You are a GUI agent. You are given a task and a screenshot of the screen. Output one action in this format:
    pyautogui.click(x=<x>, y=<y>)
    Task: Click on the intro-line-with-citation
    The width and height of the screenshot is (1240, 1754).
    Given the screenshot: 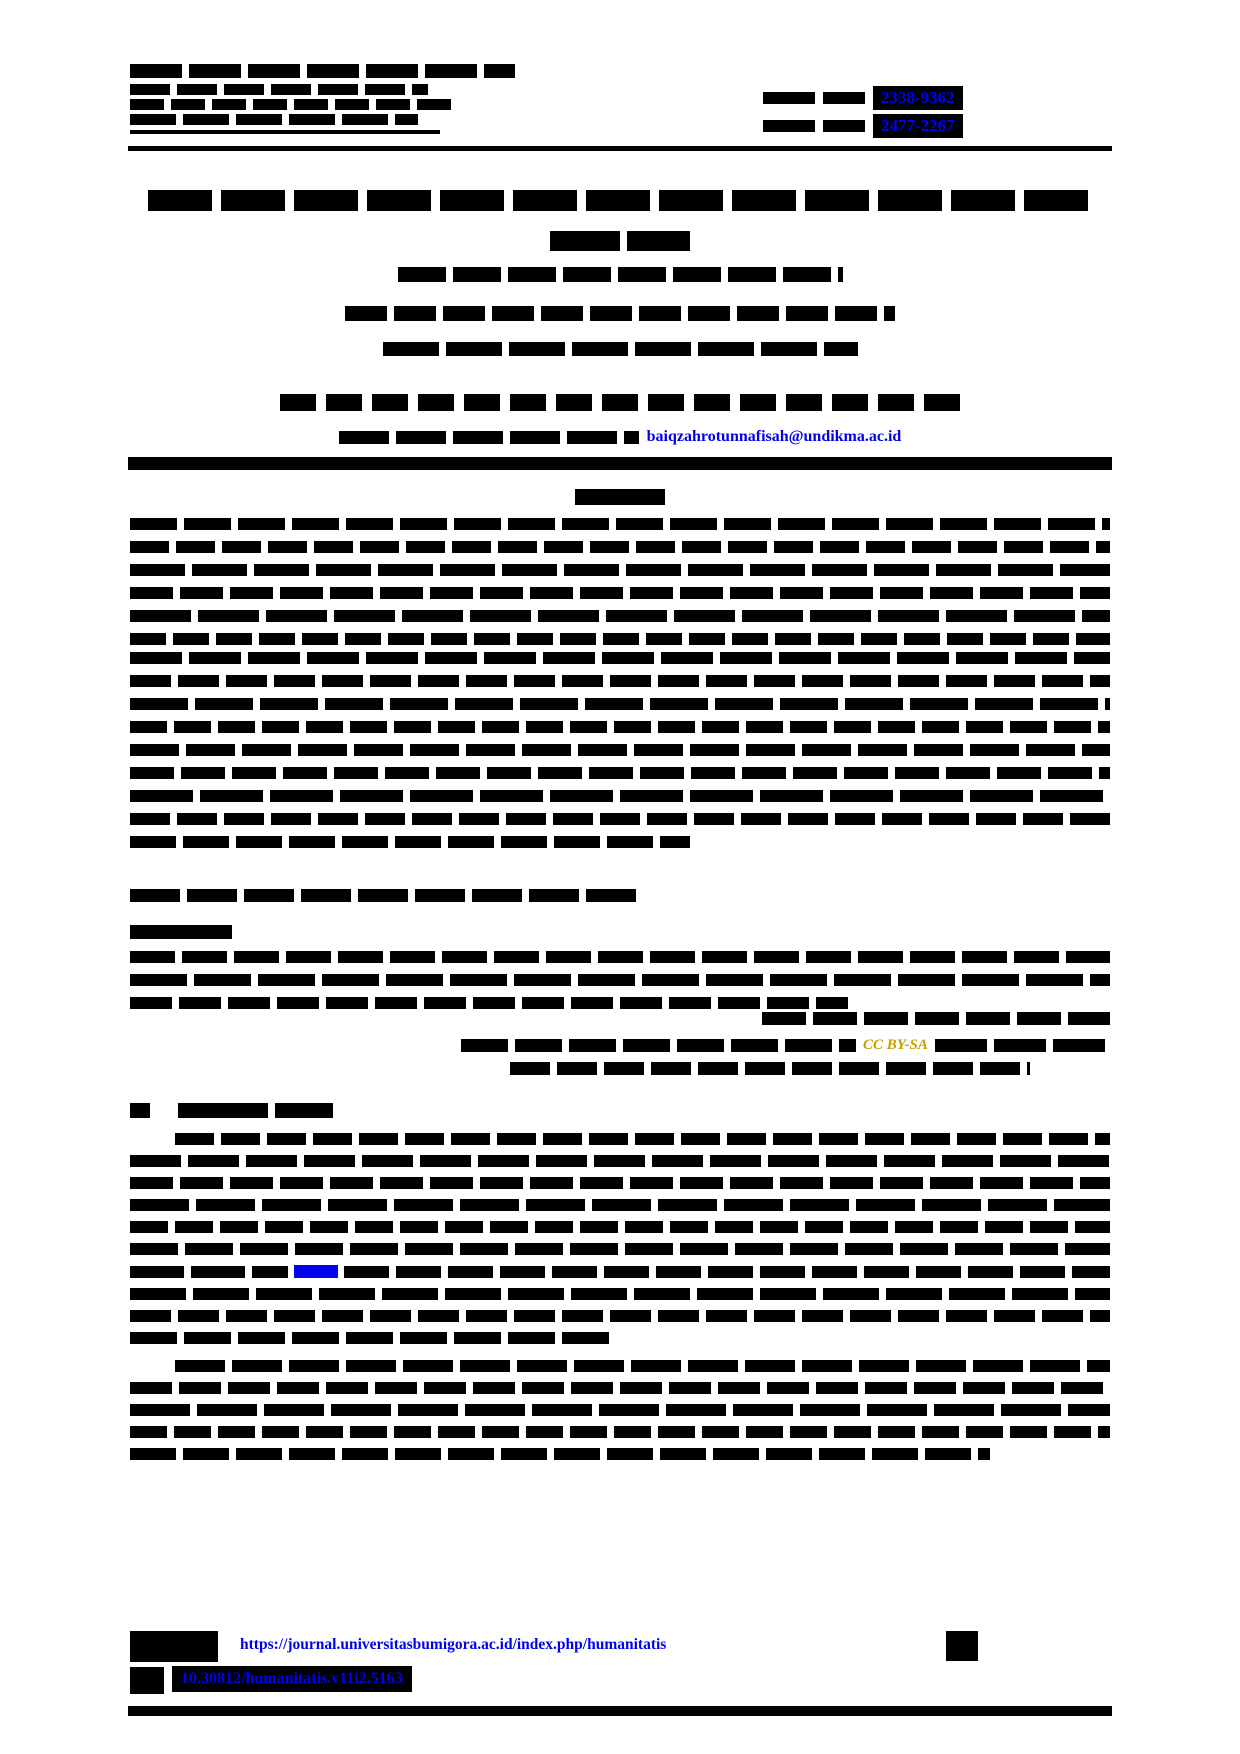 What is the action you would take?
    pyautogui.click(x=620, y=1271)
    